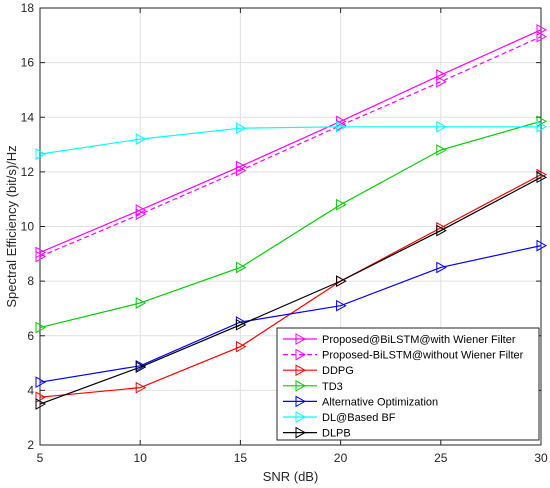 The width and height of the screenshot is (550, 488). Describe the element at coordinates (11, 226) in the screenshot. I see `y-axis-title: Spectral Efficiency (bit/s)/Hz` at that location.